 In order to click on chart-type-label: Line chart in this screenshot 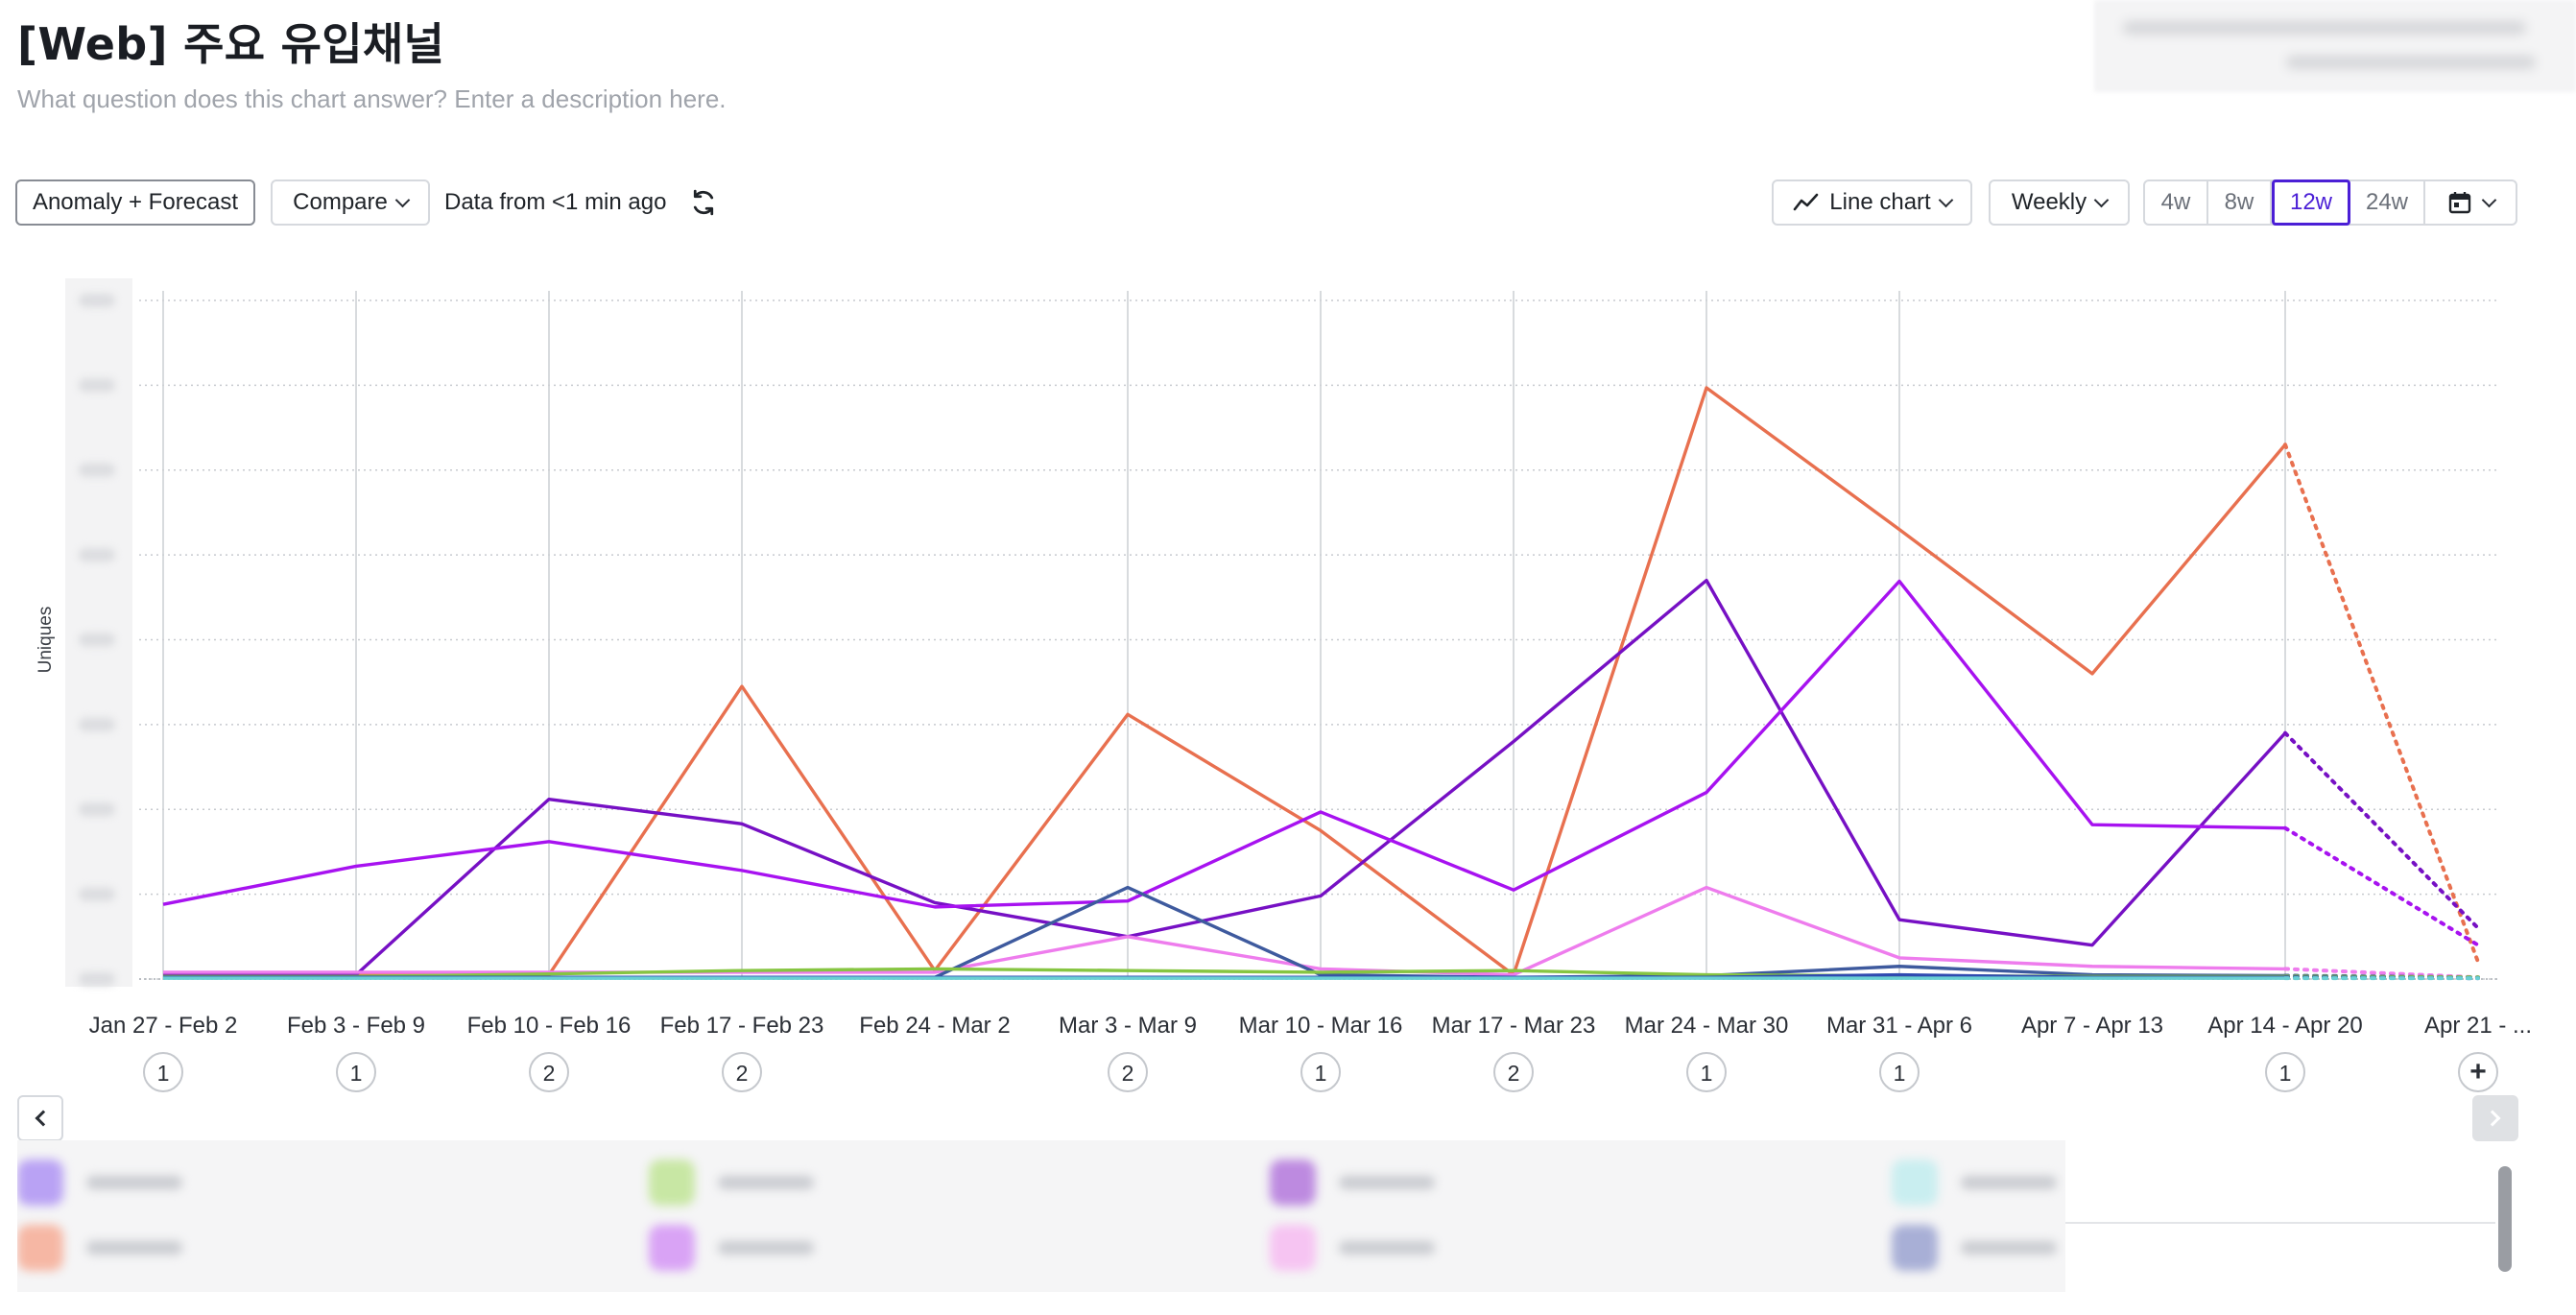, I will do `click(1880, 202)`.